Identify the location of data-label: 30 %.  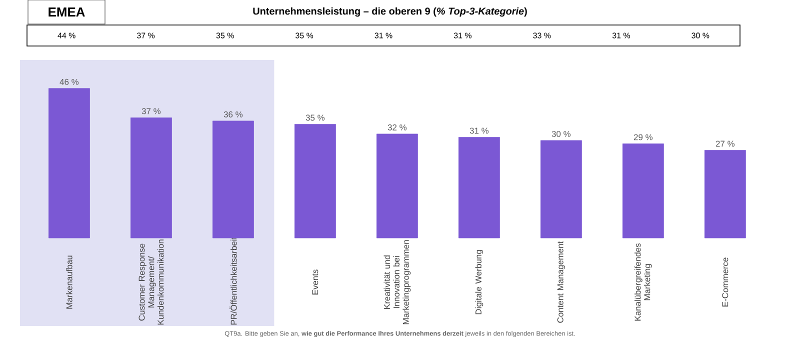
(561, 133).